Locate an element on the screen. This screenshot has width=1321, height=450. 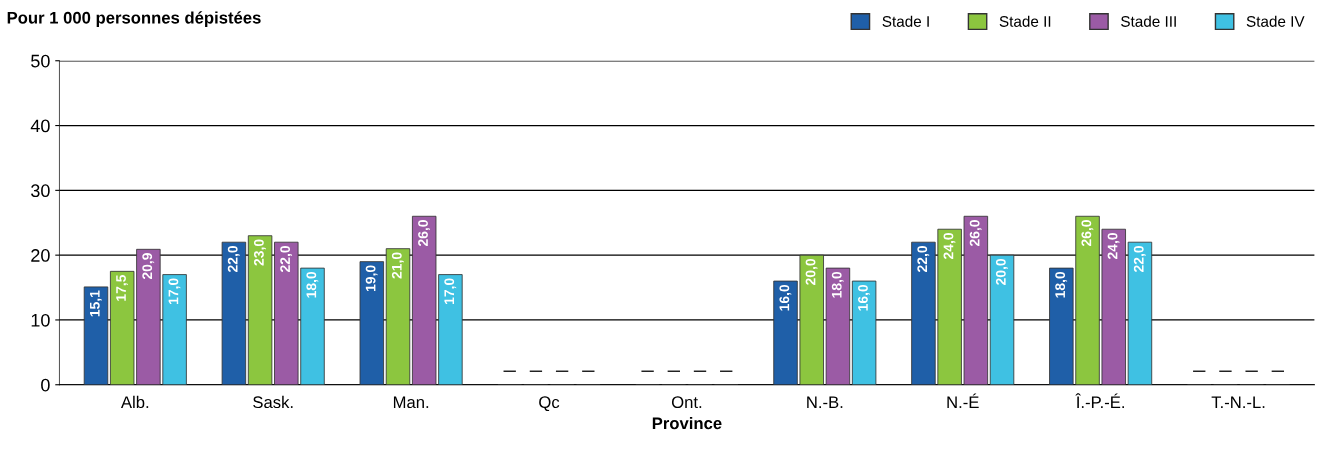
data-label: 17,5 is located at coordinates (122, 287).